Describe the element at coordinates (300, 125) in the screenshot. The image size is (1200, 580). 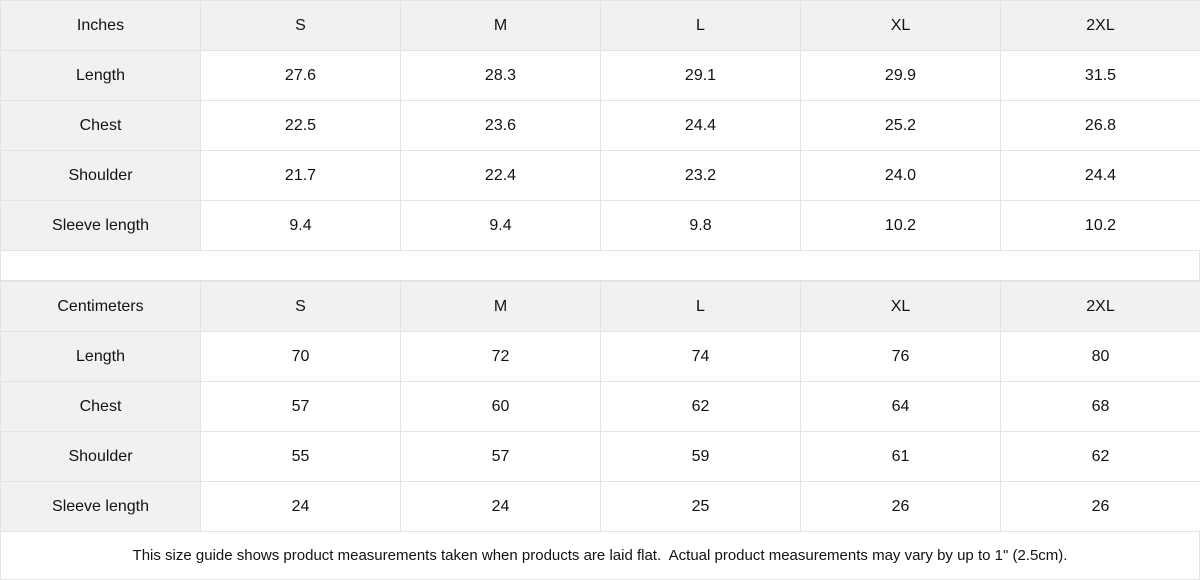
I see `measure-value: 22.5` at that location.